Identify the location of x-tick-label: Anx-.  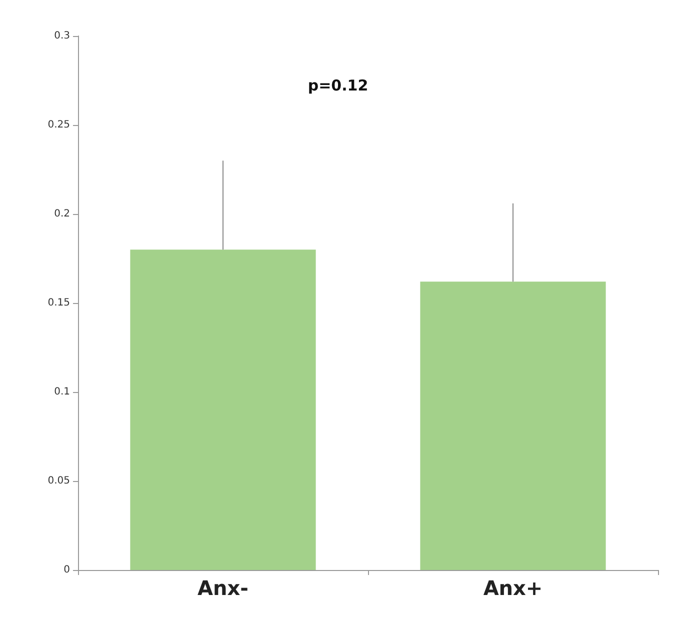
(223, 588).